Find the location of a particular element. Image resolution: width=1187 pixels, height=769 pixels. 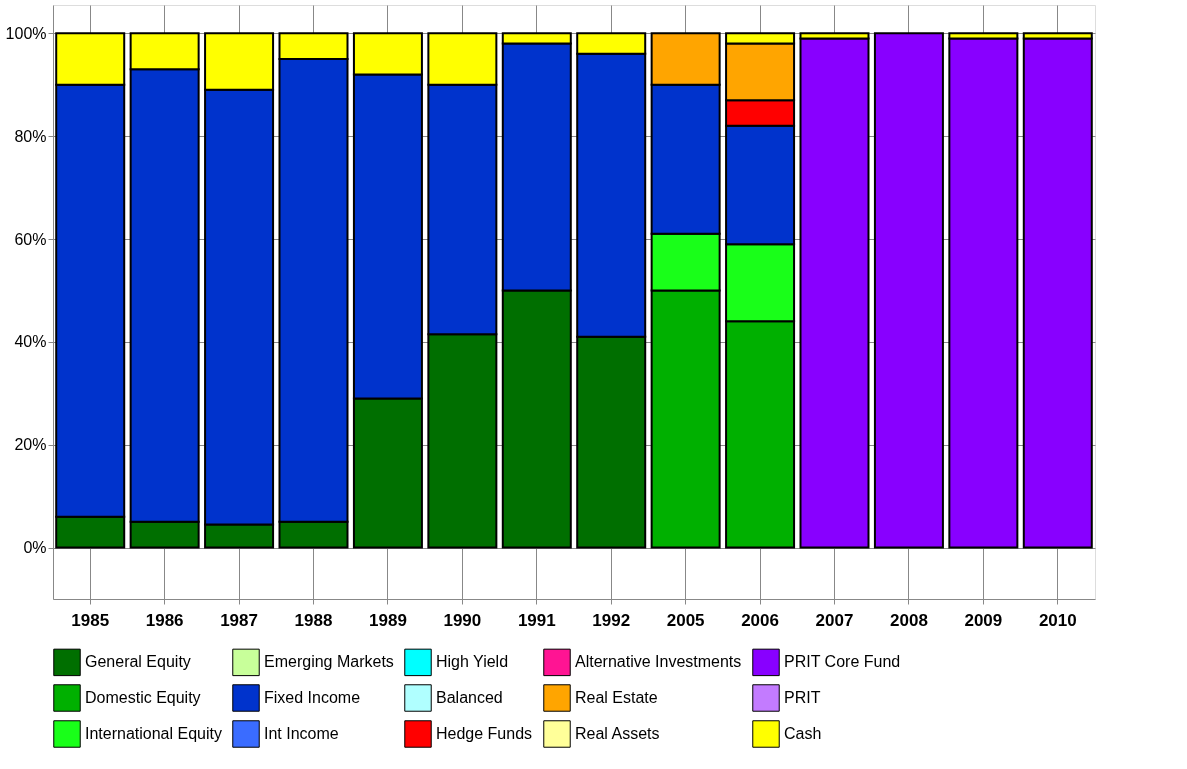

legend-label: PRIT is located at coordinates (802, 697).